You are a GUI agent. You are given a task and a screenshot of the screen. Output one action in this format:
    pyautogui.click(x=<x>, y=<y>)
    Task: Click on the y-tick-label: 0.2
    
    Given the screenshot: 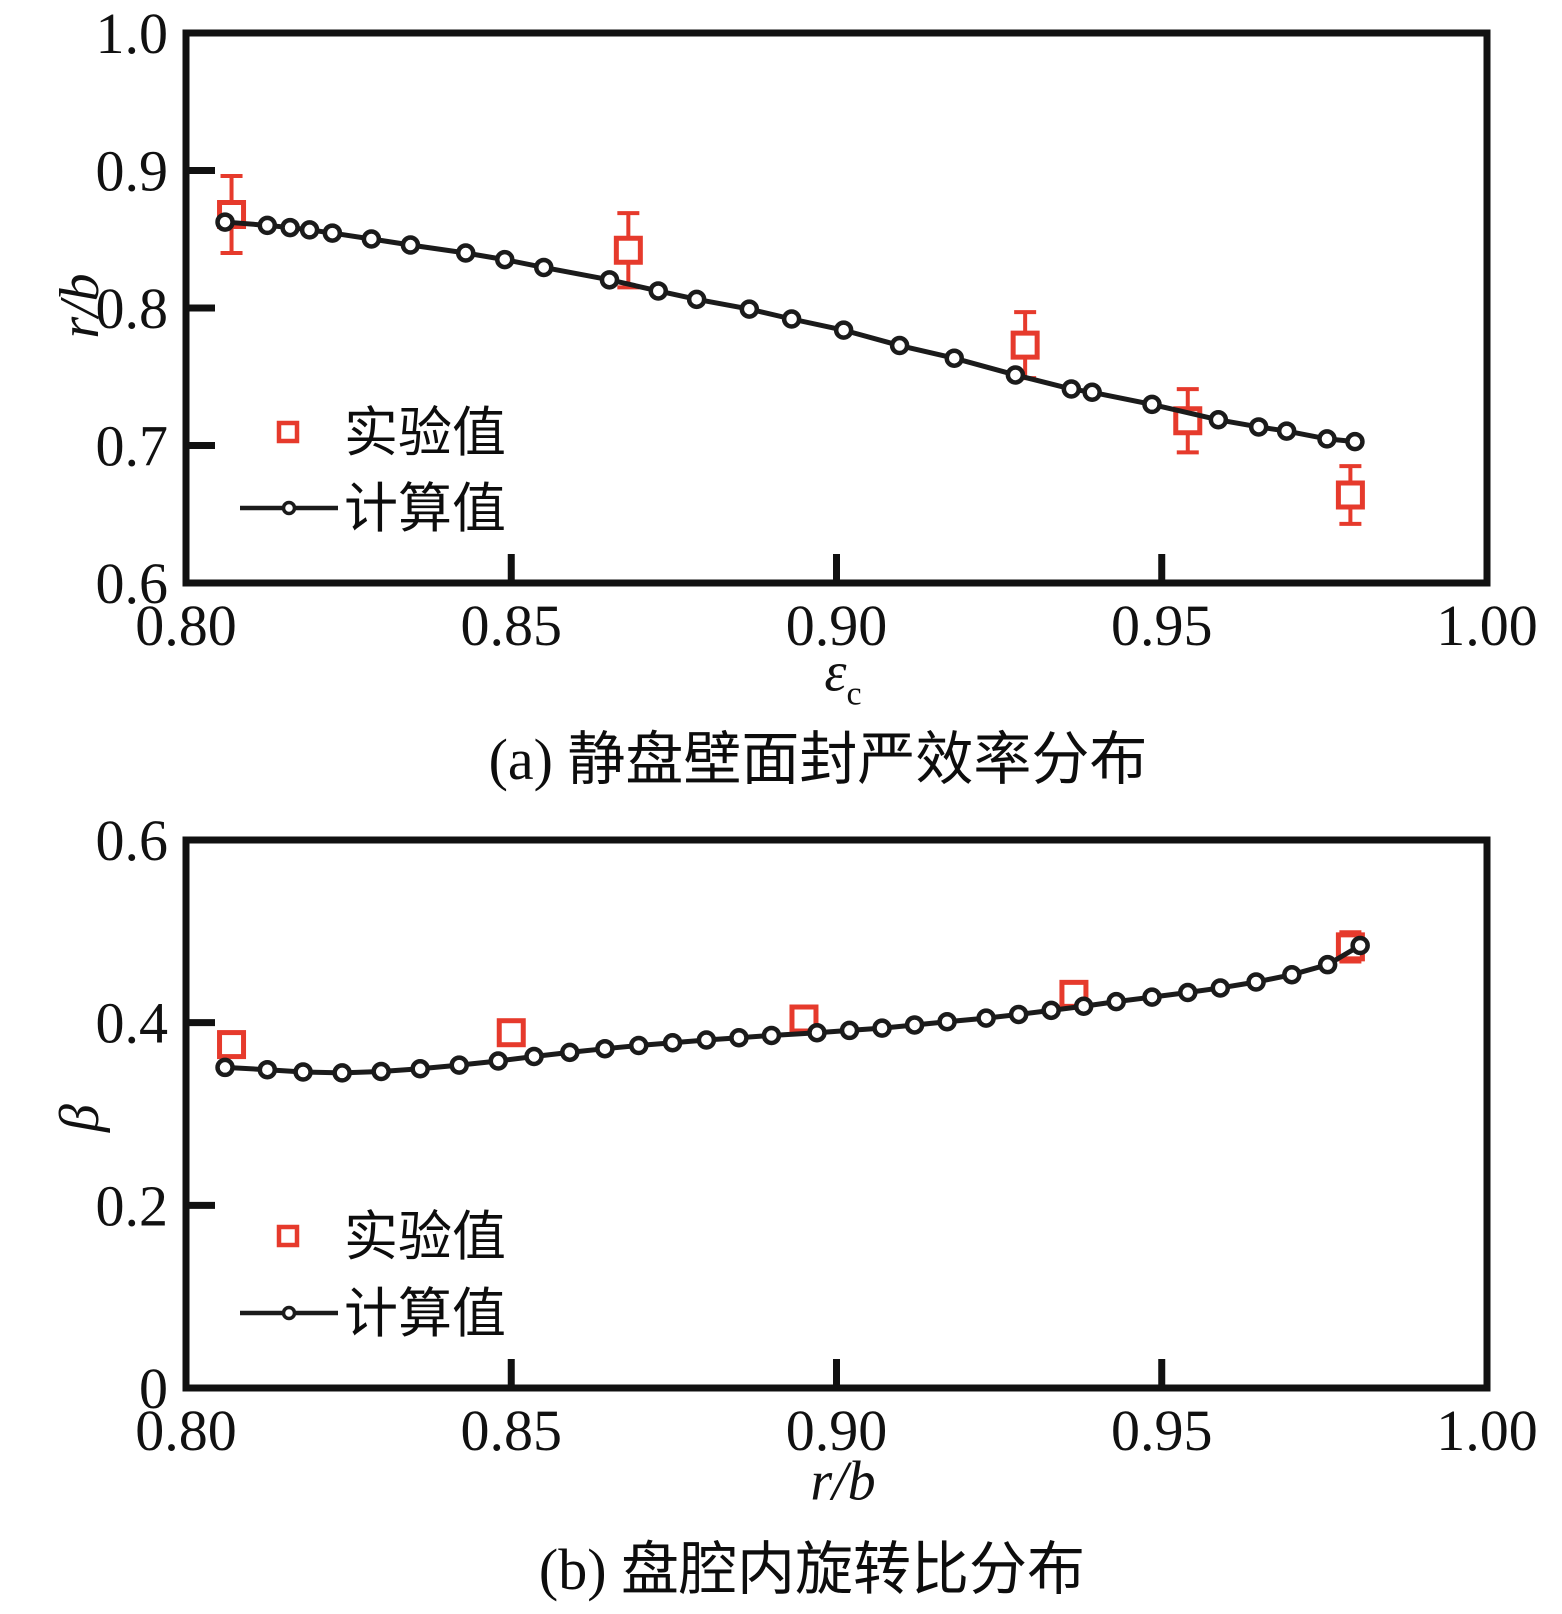 What is the action you would take?
    pyautogui.click(x=132, y=1205)
    